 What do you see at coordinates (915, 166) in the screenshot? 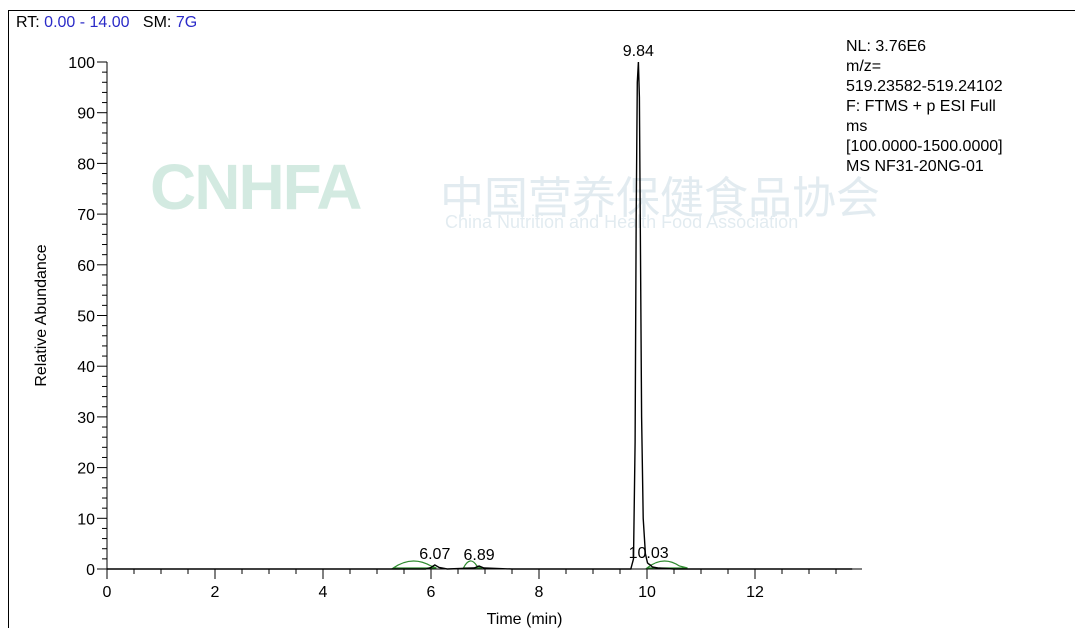
I see `info-sample-name: MS NF31-20NG-01` at bounding box center [915, 166].